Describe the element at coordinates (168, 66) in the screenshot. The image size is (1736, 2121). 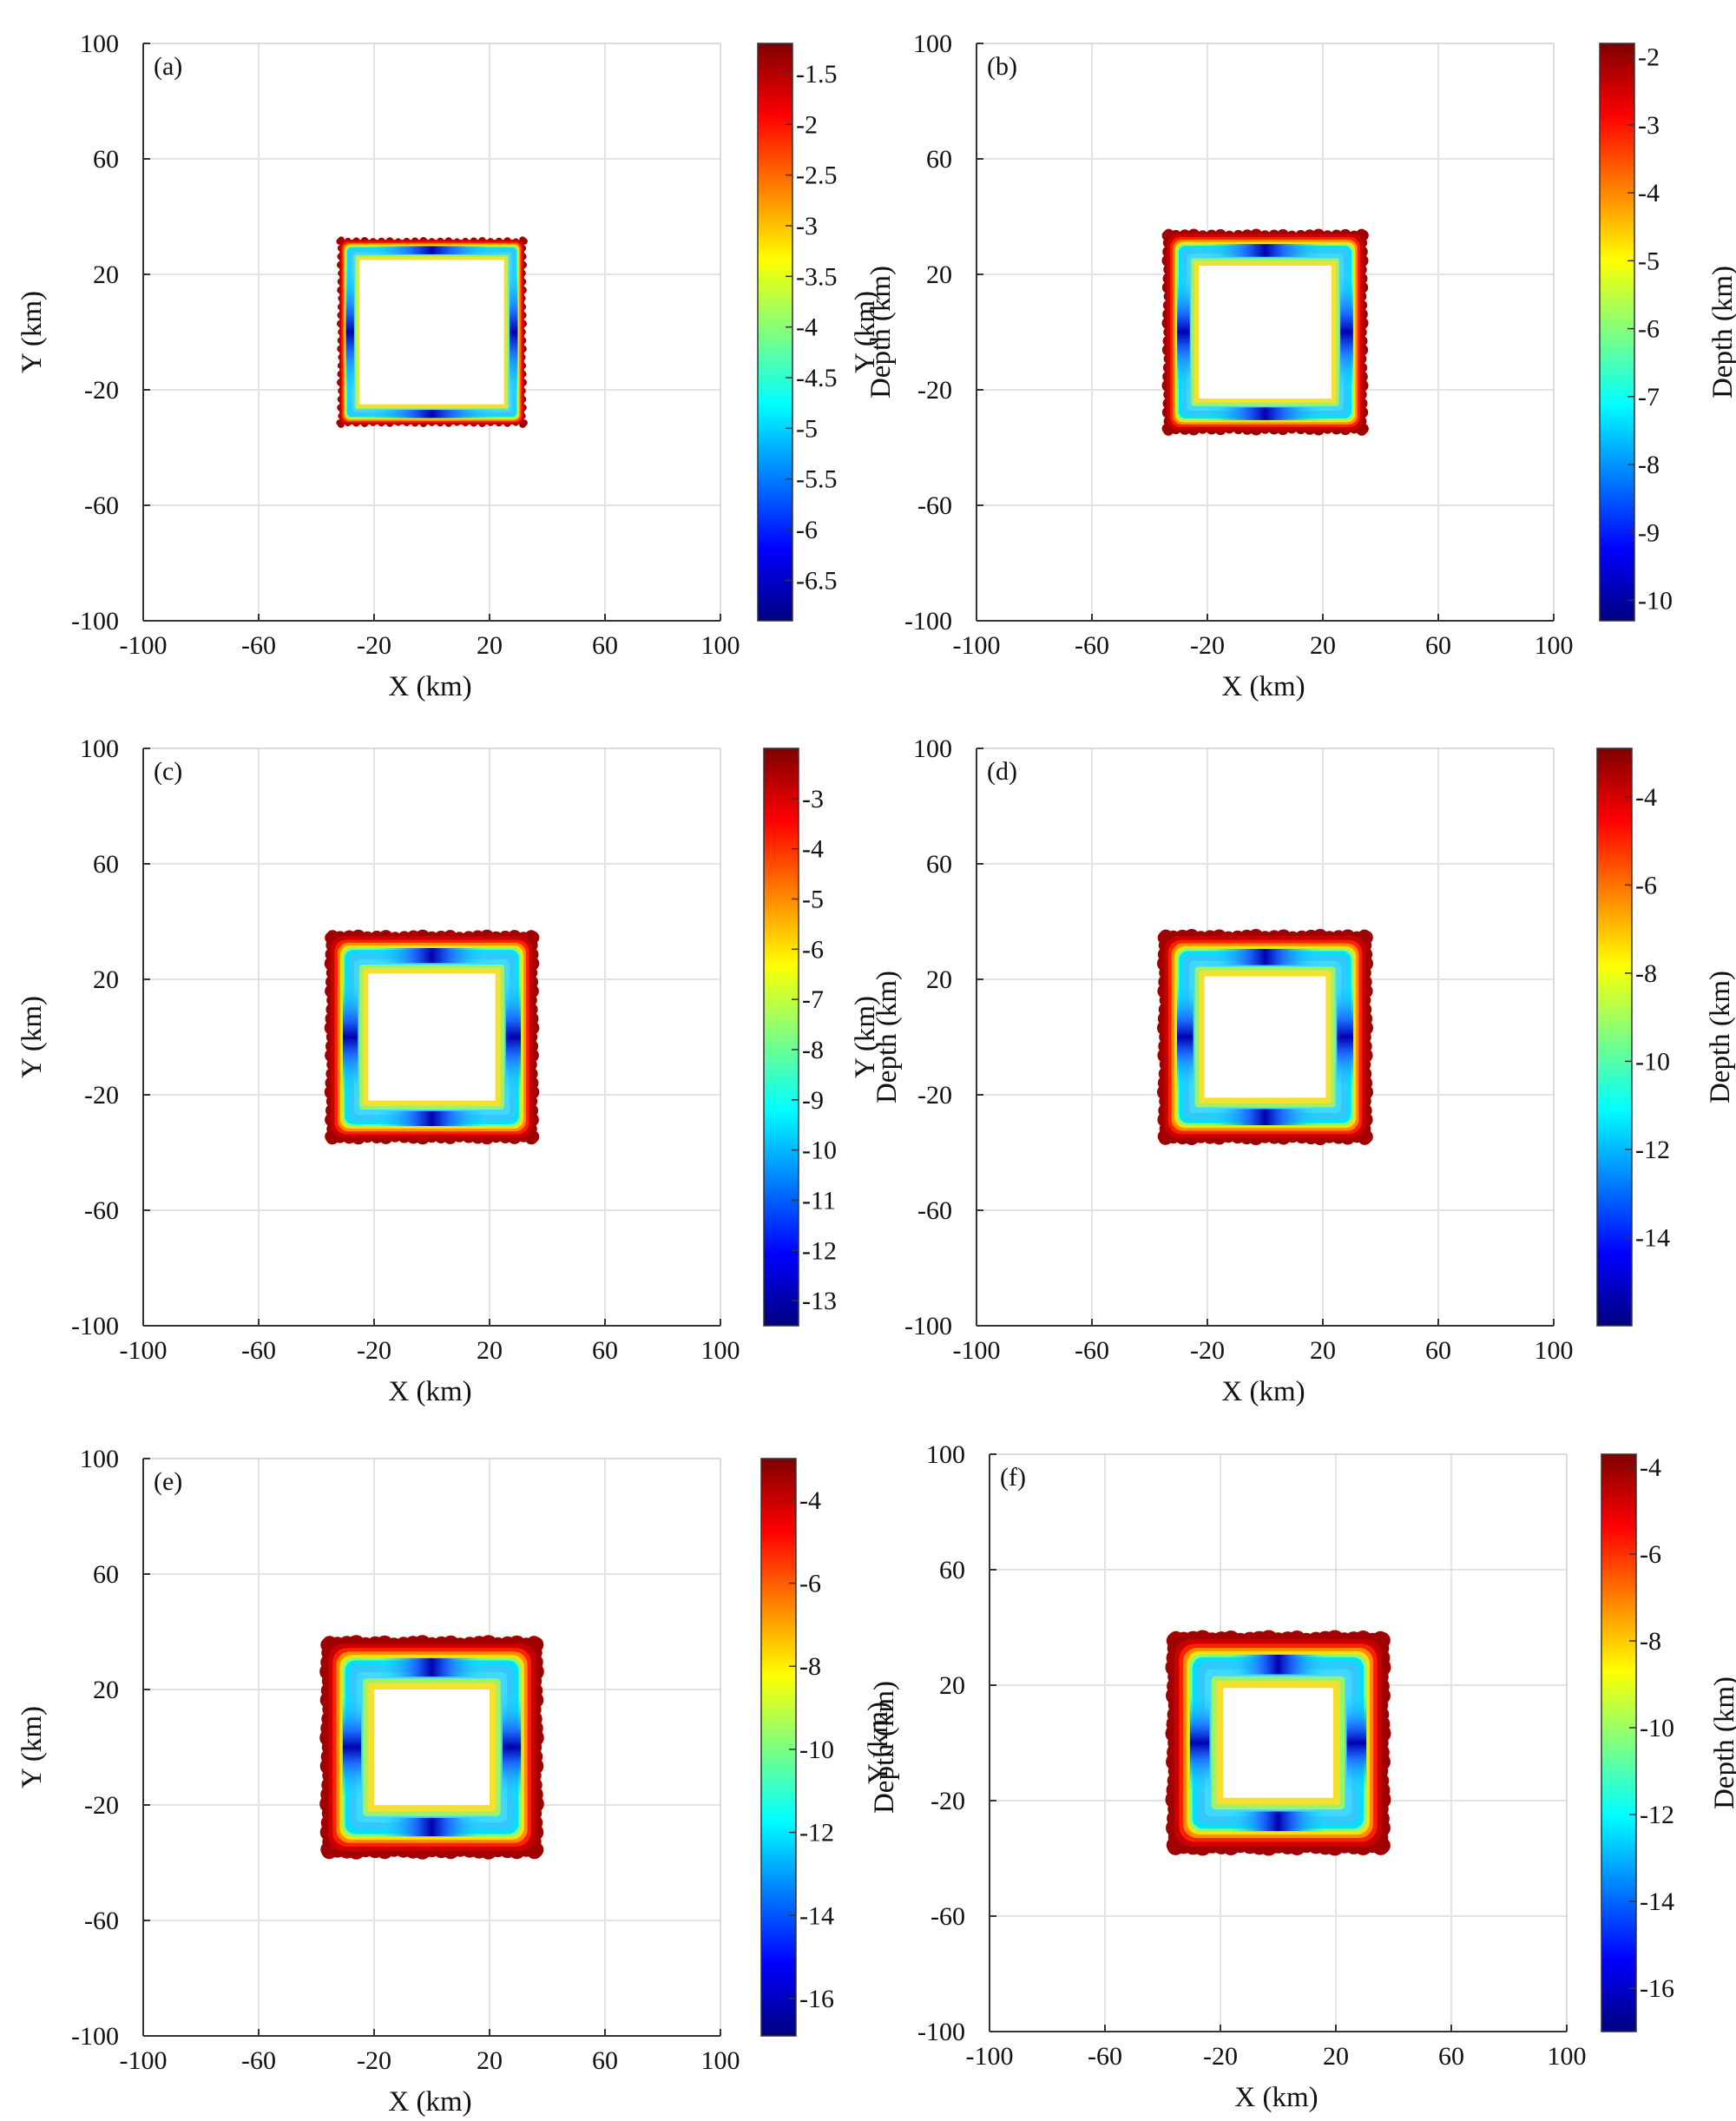
I see `panel-label: (a)` at that location.